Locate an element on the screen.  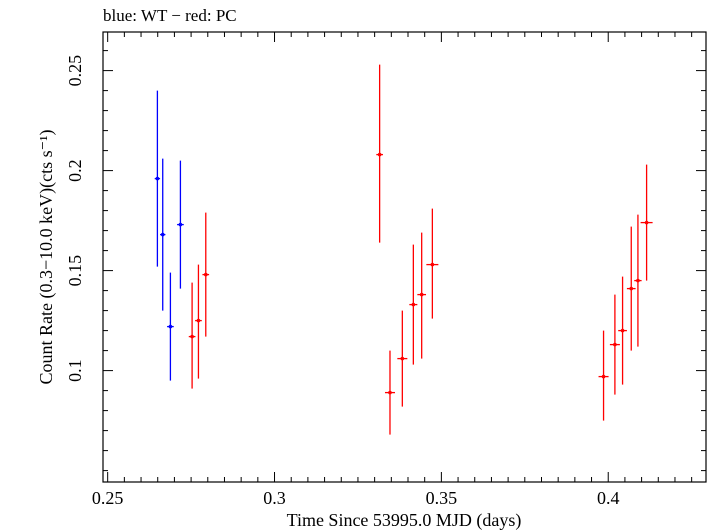
y-tick-label: 0.25 is located at coordinates (75, 71).